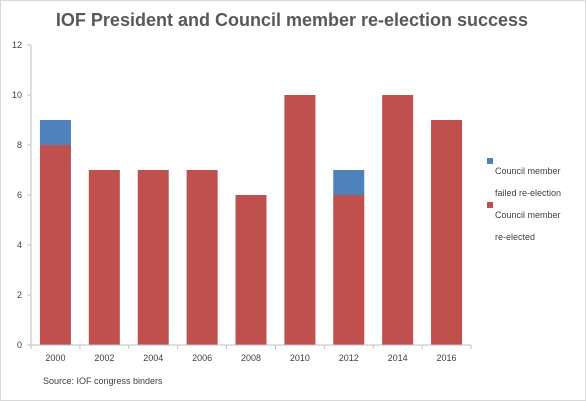 The height and width of the screenshot is (401, 586). I want to click on bar-failed-re-election-2012, so click(349, 182).